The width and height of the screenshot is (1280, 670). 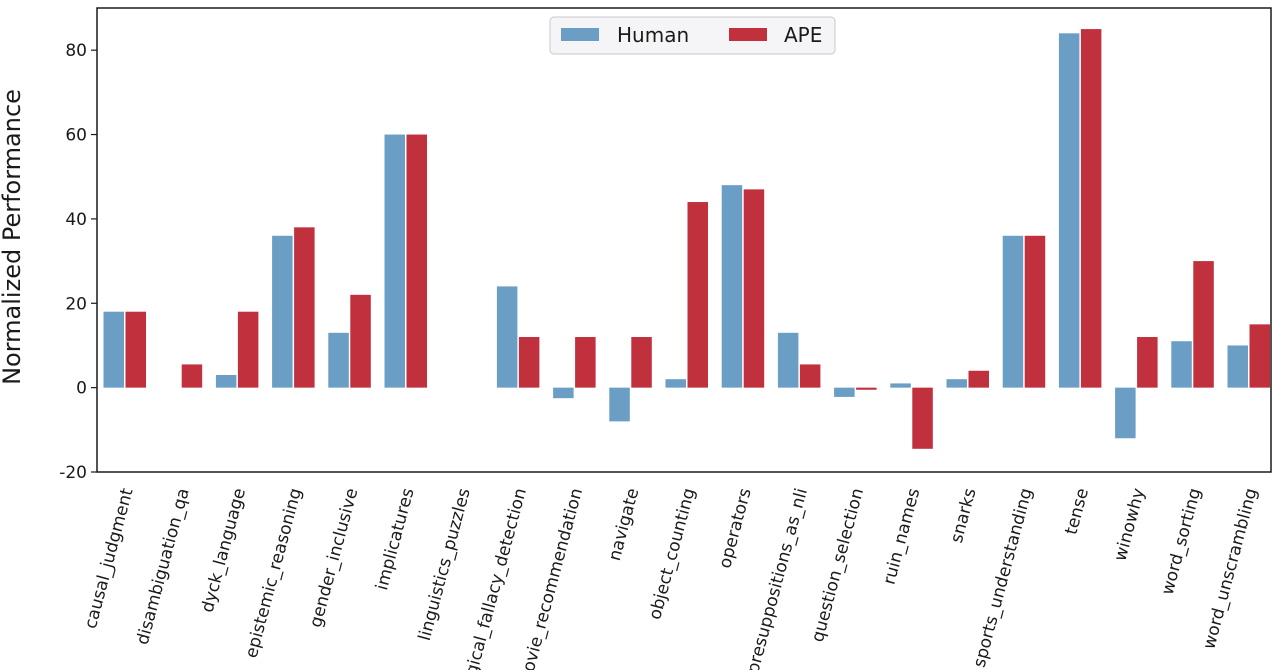 I want to click on bar-human-tense, so click(x=1069, y=210).